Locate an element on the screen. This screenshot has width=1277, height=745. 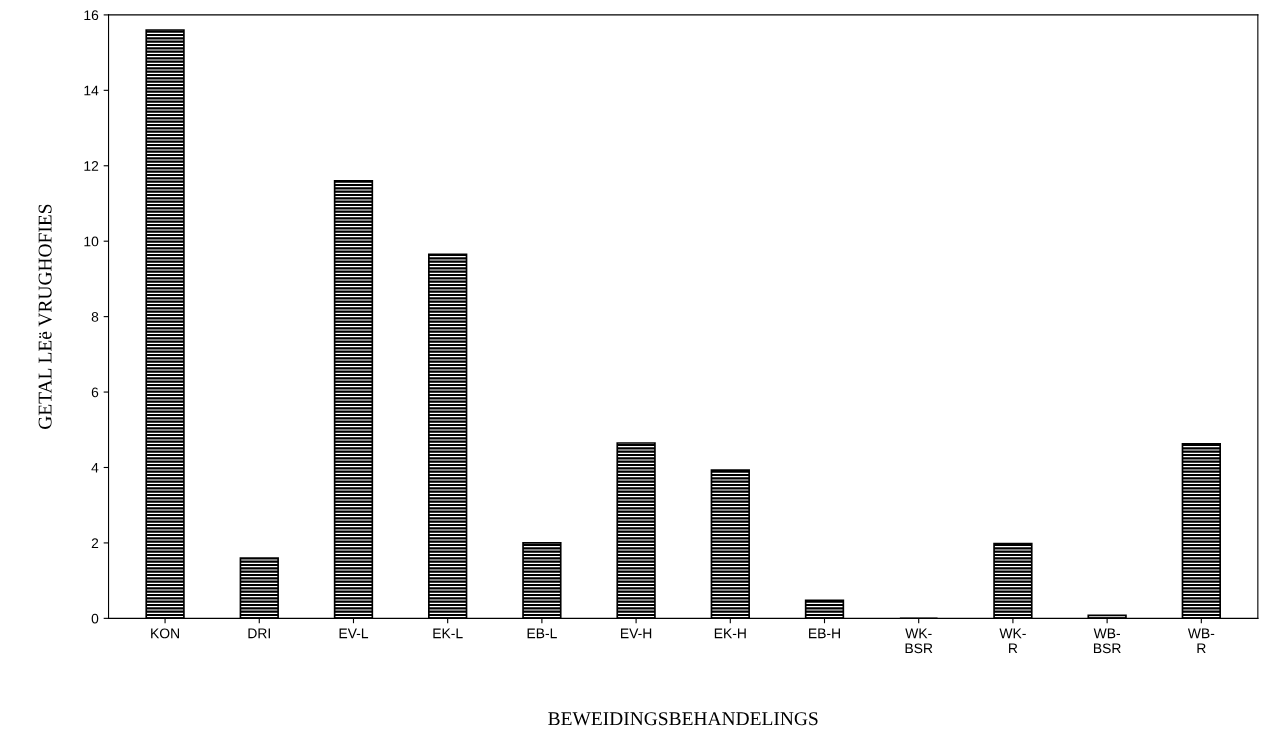
x-tick-label: EK-L is located at coordinates (448, 633).